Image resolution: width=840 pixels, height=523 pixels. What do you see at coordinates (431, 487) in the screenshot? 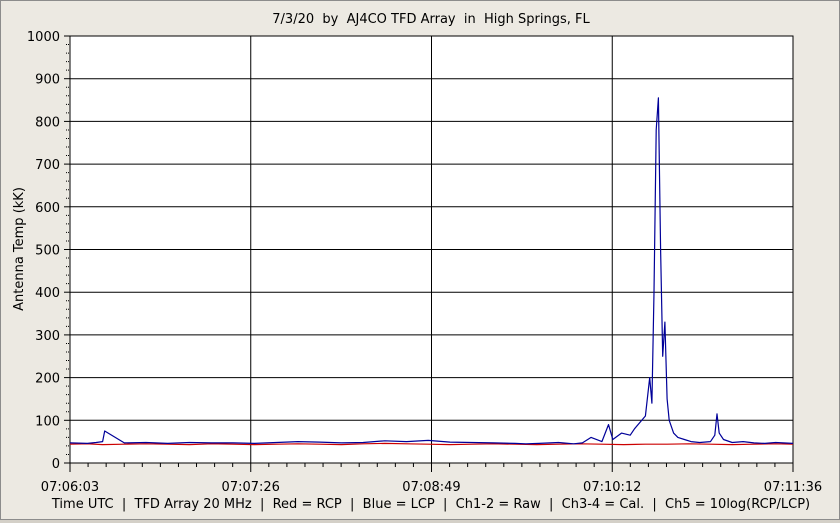
I see `x-tick-label: 07:08:49` at bounding box center [431, 487].